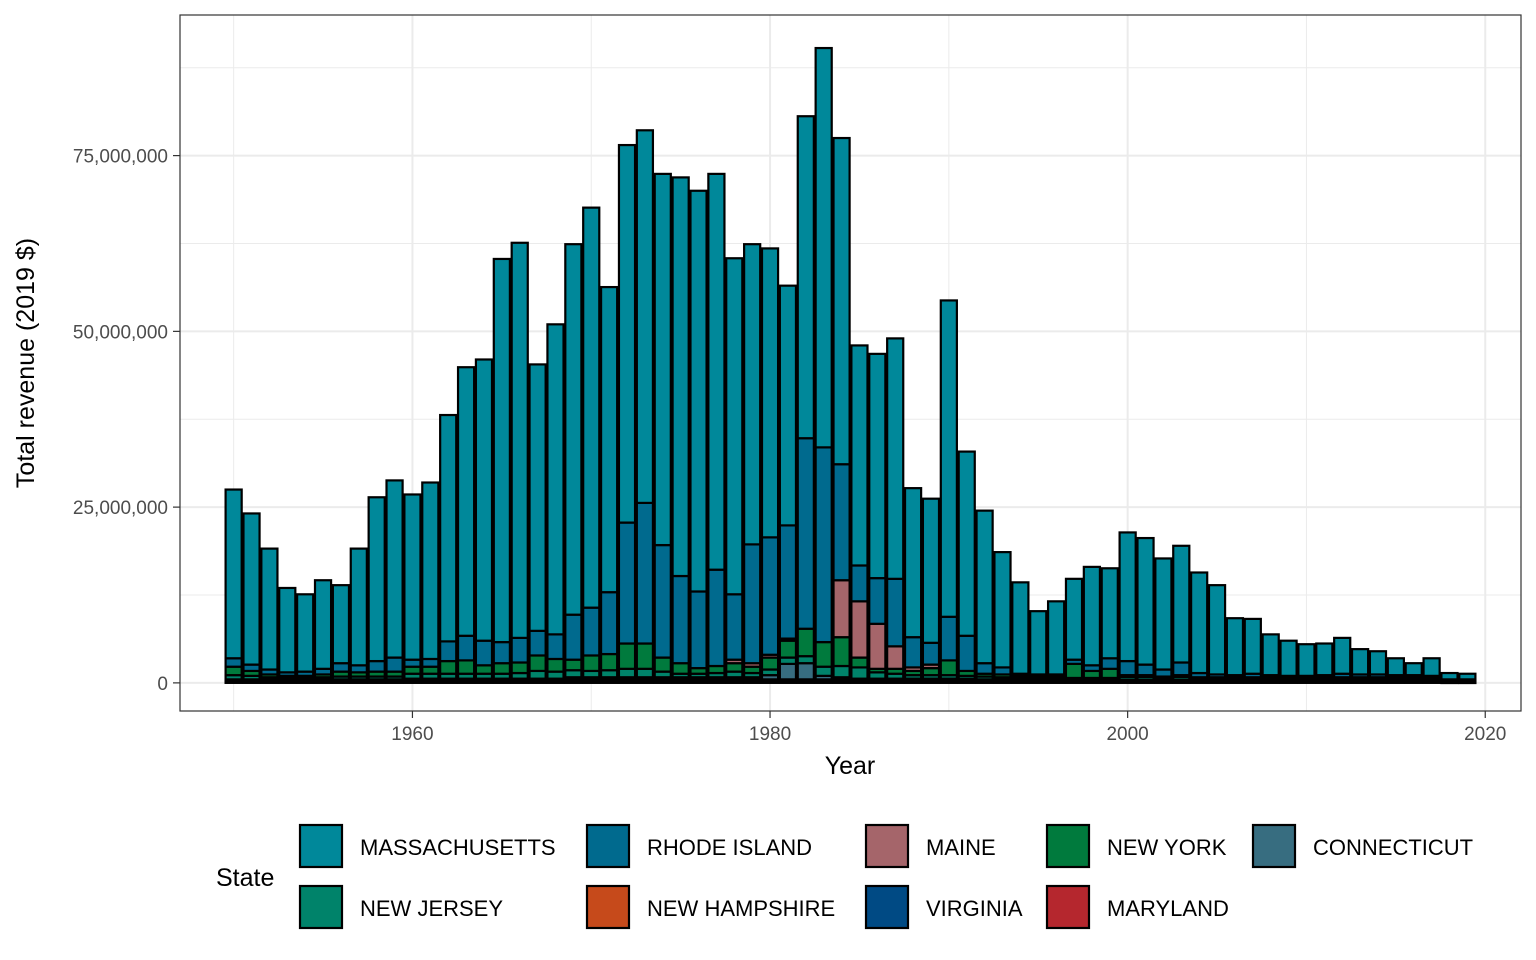 The width and height of the screenshot is (1536, 960). Describe the element at coordinates (233, 671) in the screenshot. I see `bar-new-york-1950` at that location.